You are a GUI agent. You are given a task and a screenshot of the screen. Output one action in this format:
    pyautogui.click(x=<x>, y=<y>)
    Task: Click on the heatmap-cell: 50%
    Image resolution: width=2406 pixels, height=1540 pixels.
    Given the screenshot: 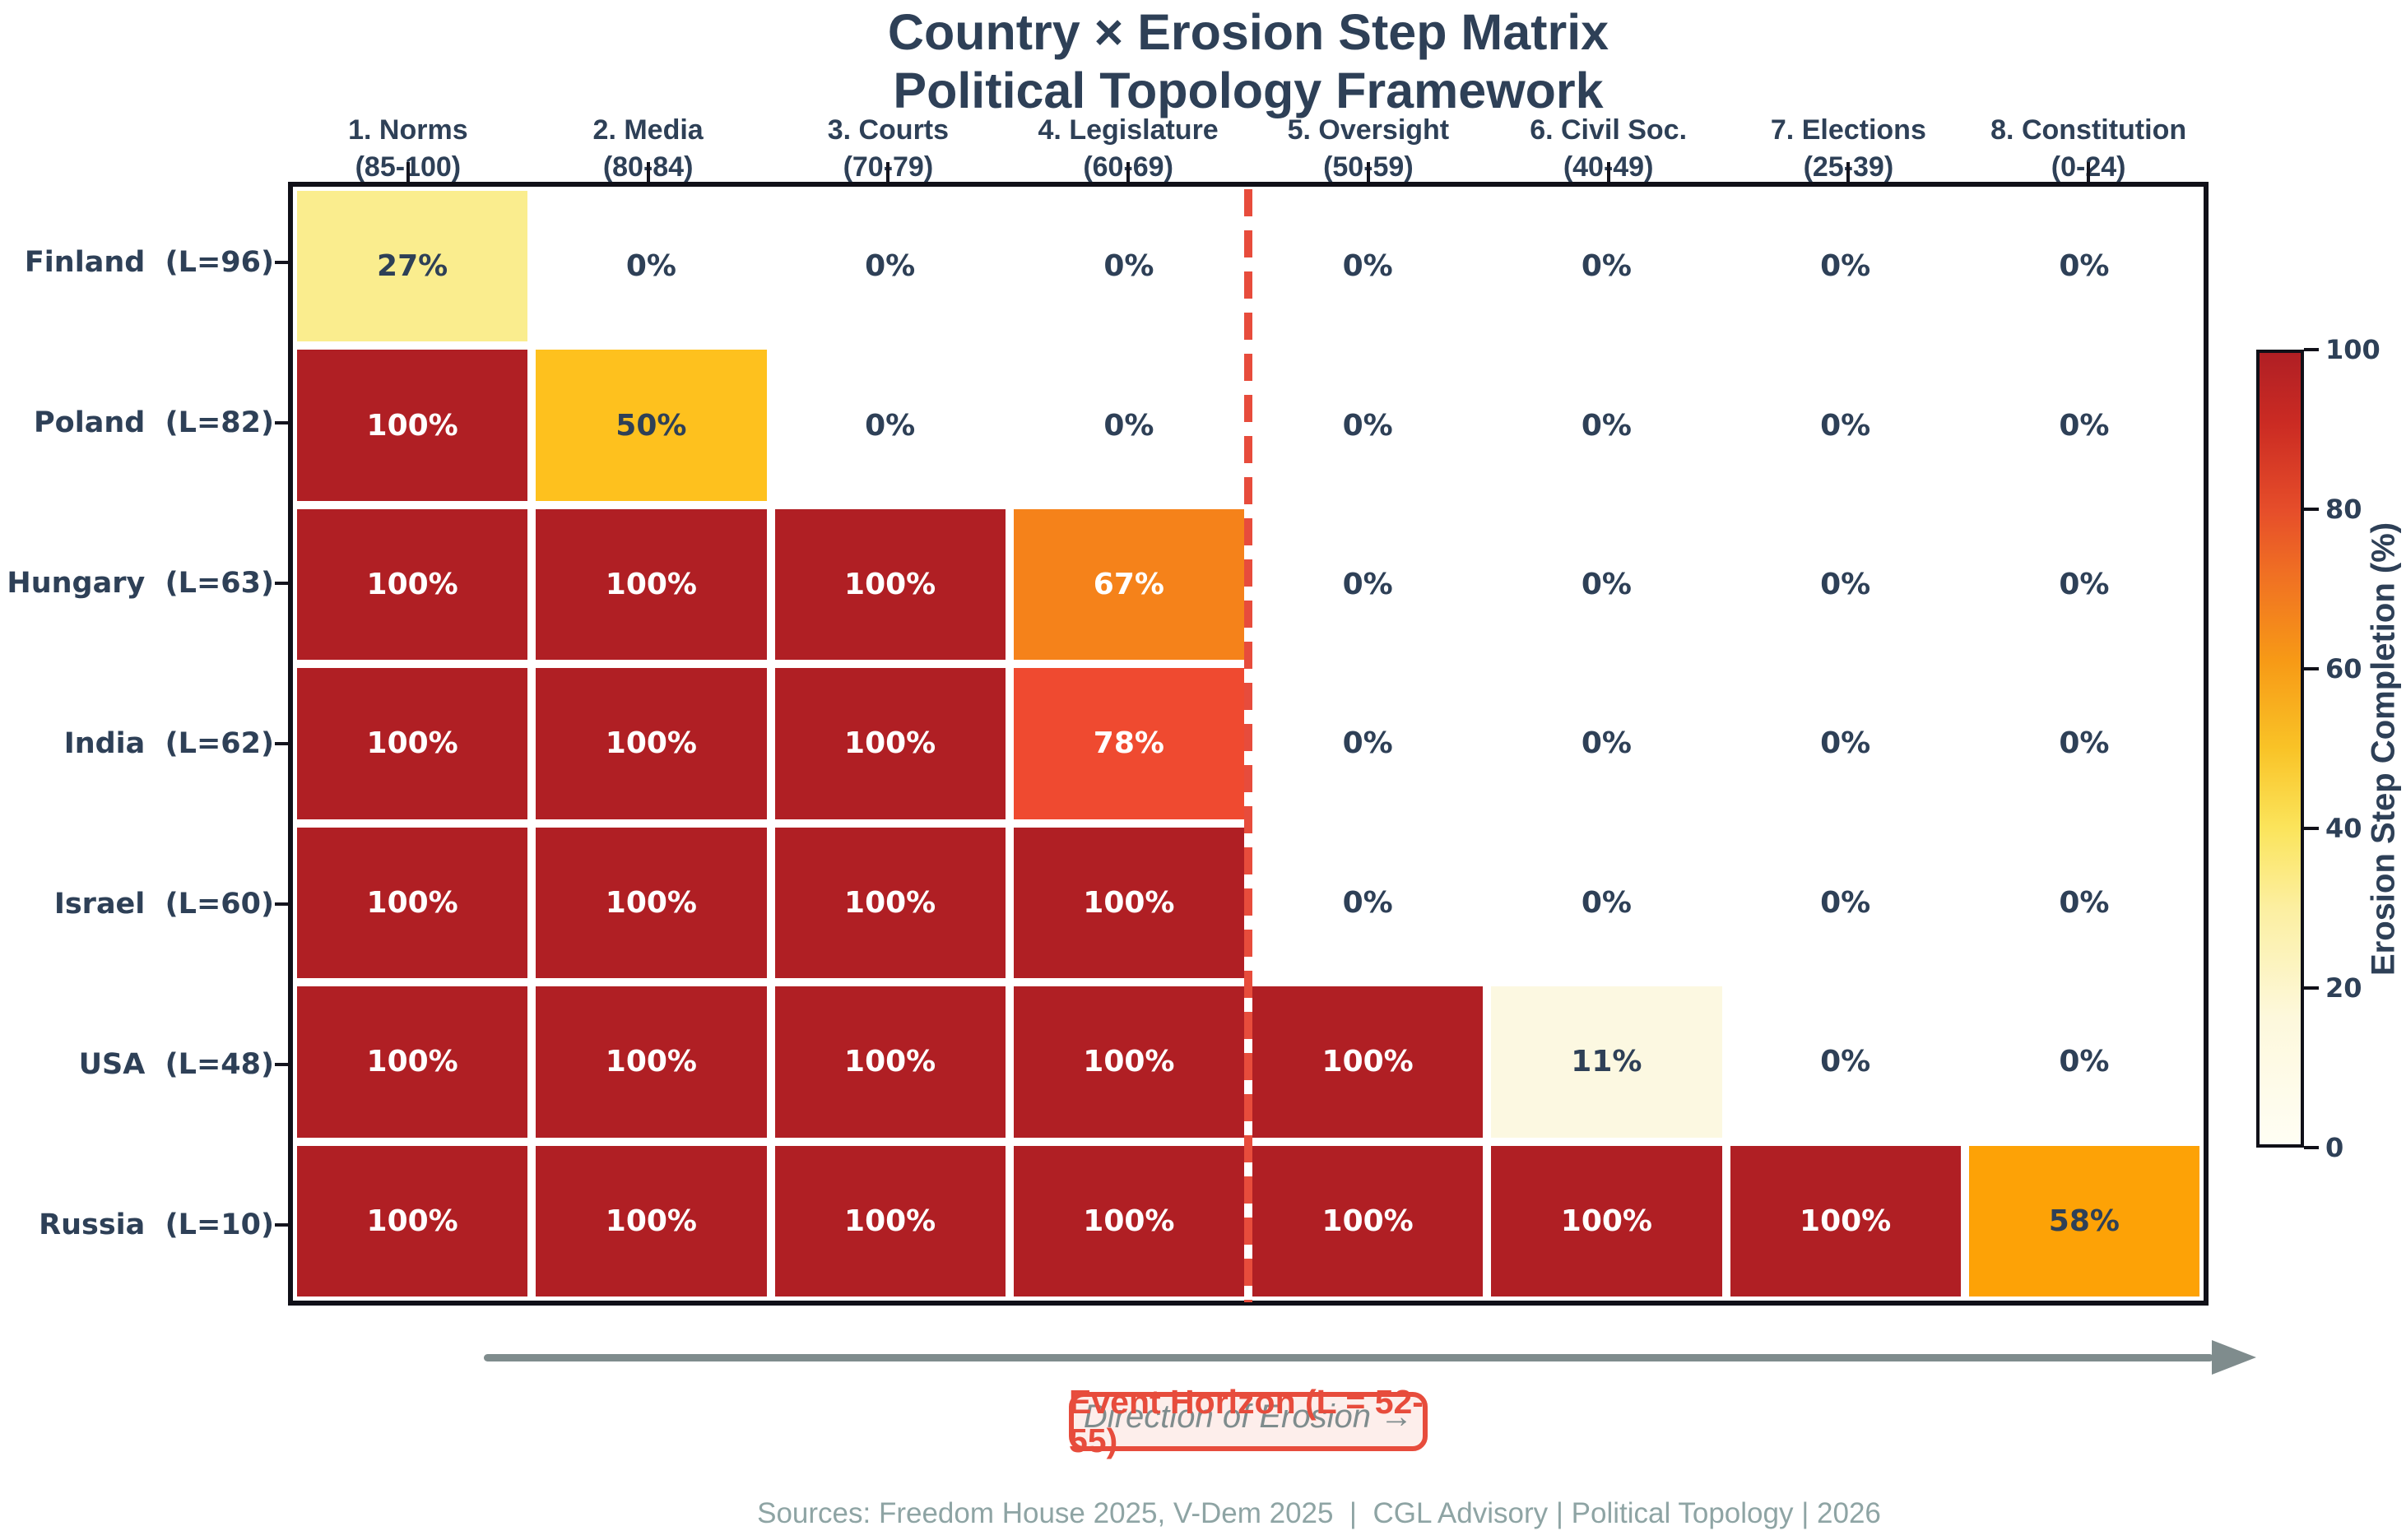 What is the action you would take?
    pyautogui.click(x=652, y=425)
    